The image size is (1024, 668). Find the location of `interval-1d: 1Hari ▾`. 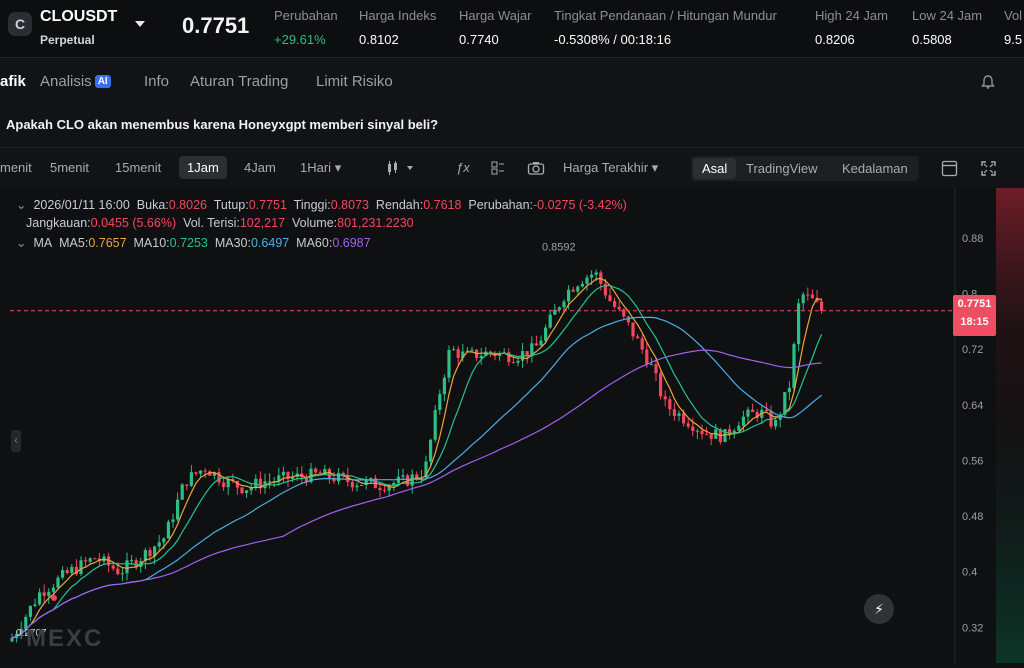

interval-1d: 1Hari ▾ is located at coordinates (321, 167).